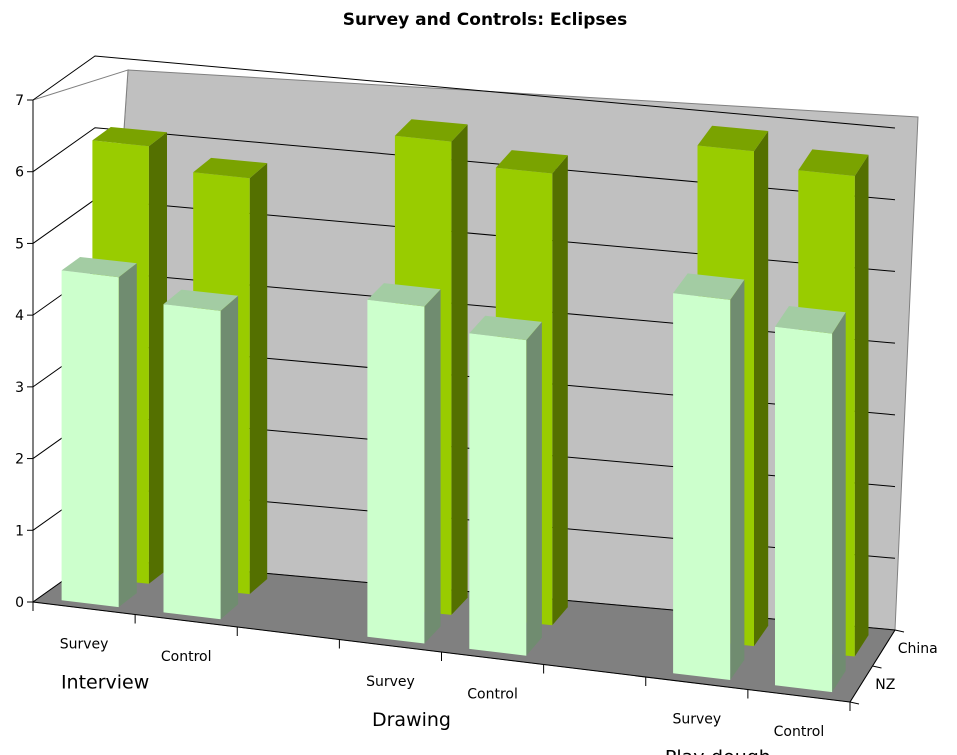 The height and width of the screenshot is (755, 957). What do you see at coordinates (19, 101) in the screenshot?
I see `y-tick-label: 7` at bounding box center [19, 101].